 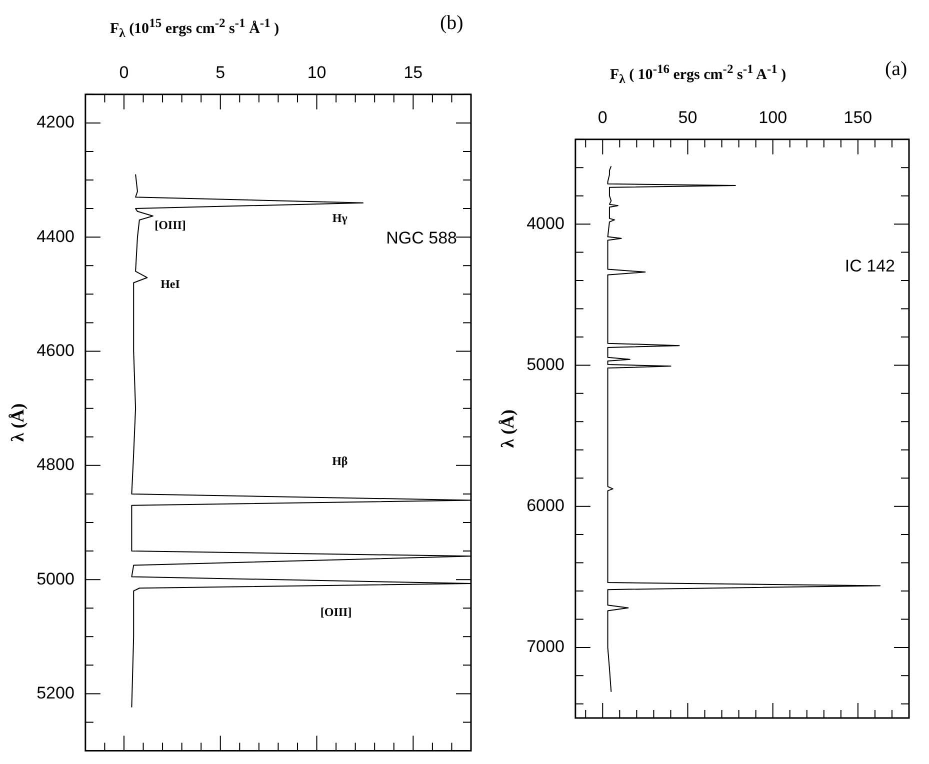 I want to click on y-tick-label: 4400, so click(x=55, y=236).